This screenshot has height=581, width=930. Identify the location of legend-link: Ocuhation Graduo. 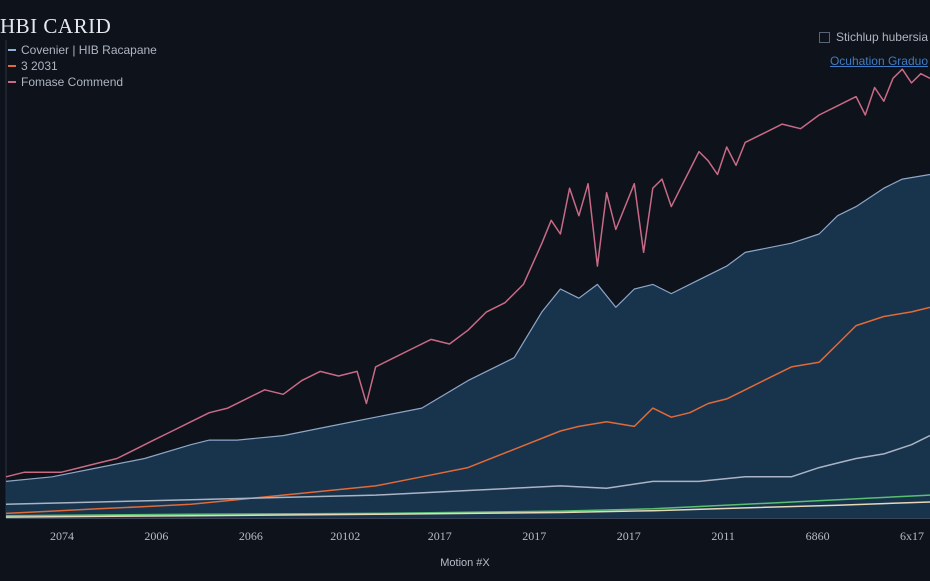
(873, 61).